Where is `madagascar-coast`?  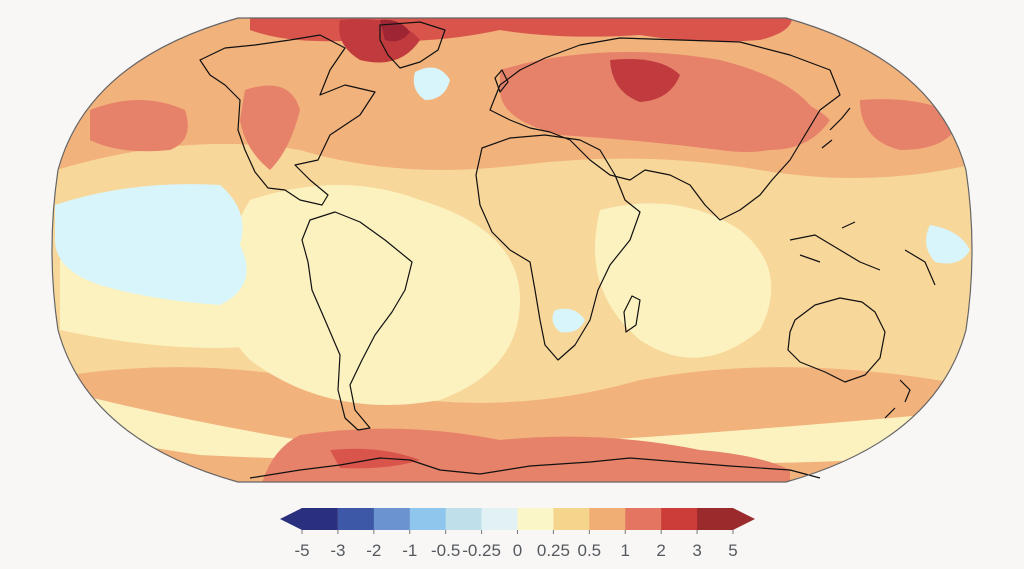 madagascar-coast is located at coordinates (632, 314).